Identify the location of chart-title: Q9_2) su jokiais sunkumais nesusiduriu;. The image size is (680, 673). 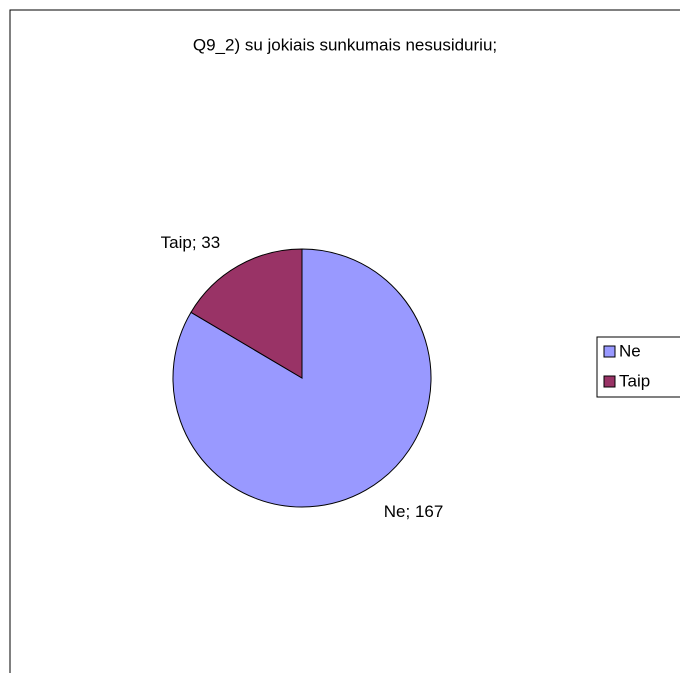
(345, 44).